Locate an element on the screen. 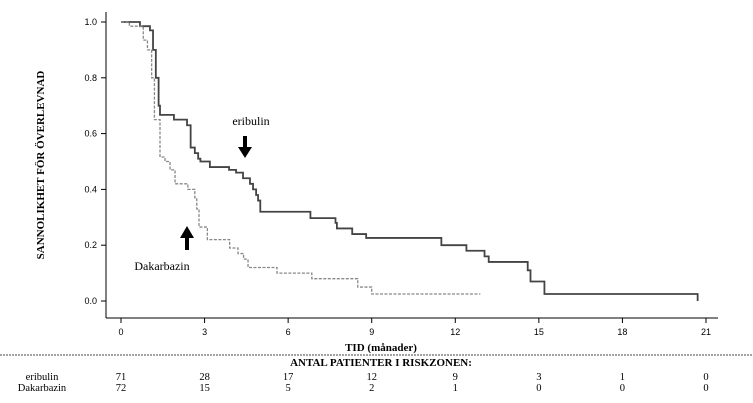 This screenshot has height=403, width=753. risk-count: 28 is located at coordinates (204, 377).